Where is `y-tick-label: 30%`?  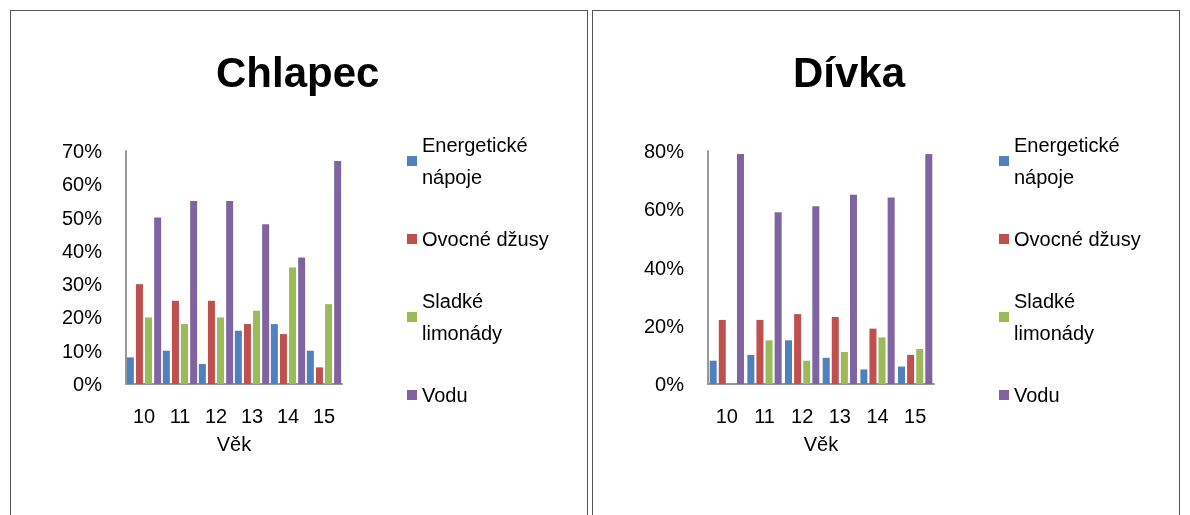
y-tick-label: 30% is located at coordinates (82, 284).